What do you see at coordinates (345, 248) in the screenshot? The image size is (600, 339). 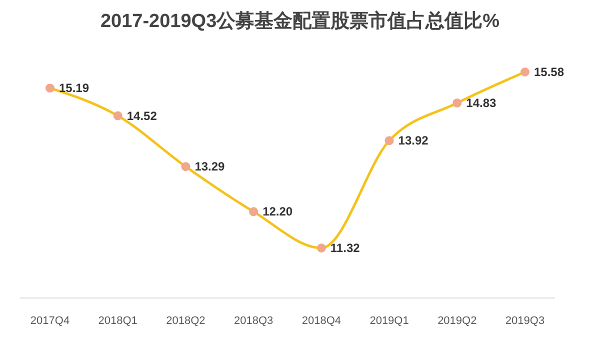 I see `data-label: 11.32` at bounding box center [345, 248].